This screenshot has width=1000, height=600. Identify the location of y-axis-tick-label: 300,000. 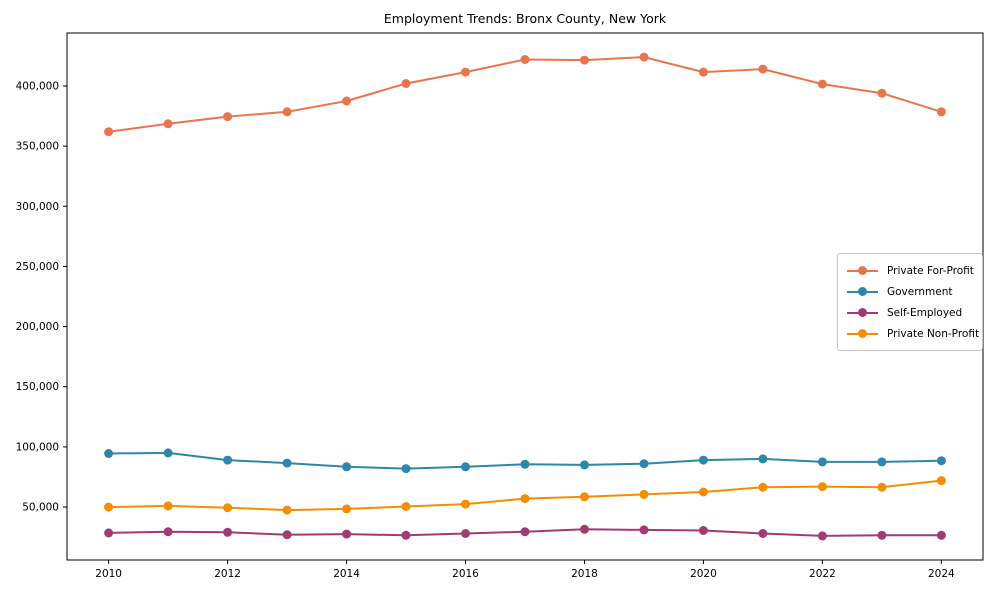
(37, 207).